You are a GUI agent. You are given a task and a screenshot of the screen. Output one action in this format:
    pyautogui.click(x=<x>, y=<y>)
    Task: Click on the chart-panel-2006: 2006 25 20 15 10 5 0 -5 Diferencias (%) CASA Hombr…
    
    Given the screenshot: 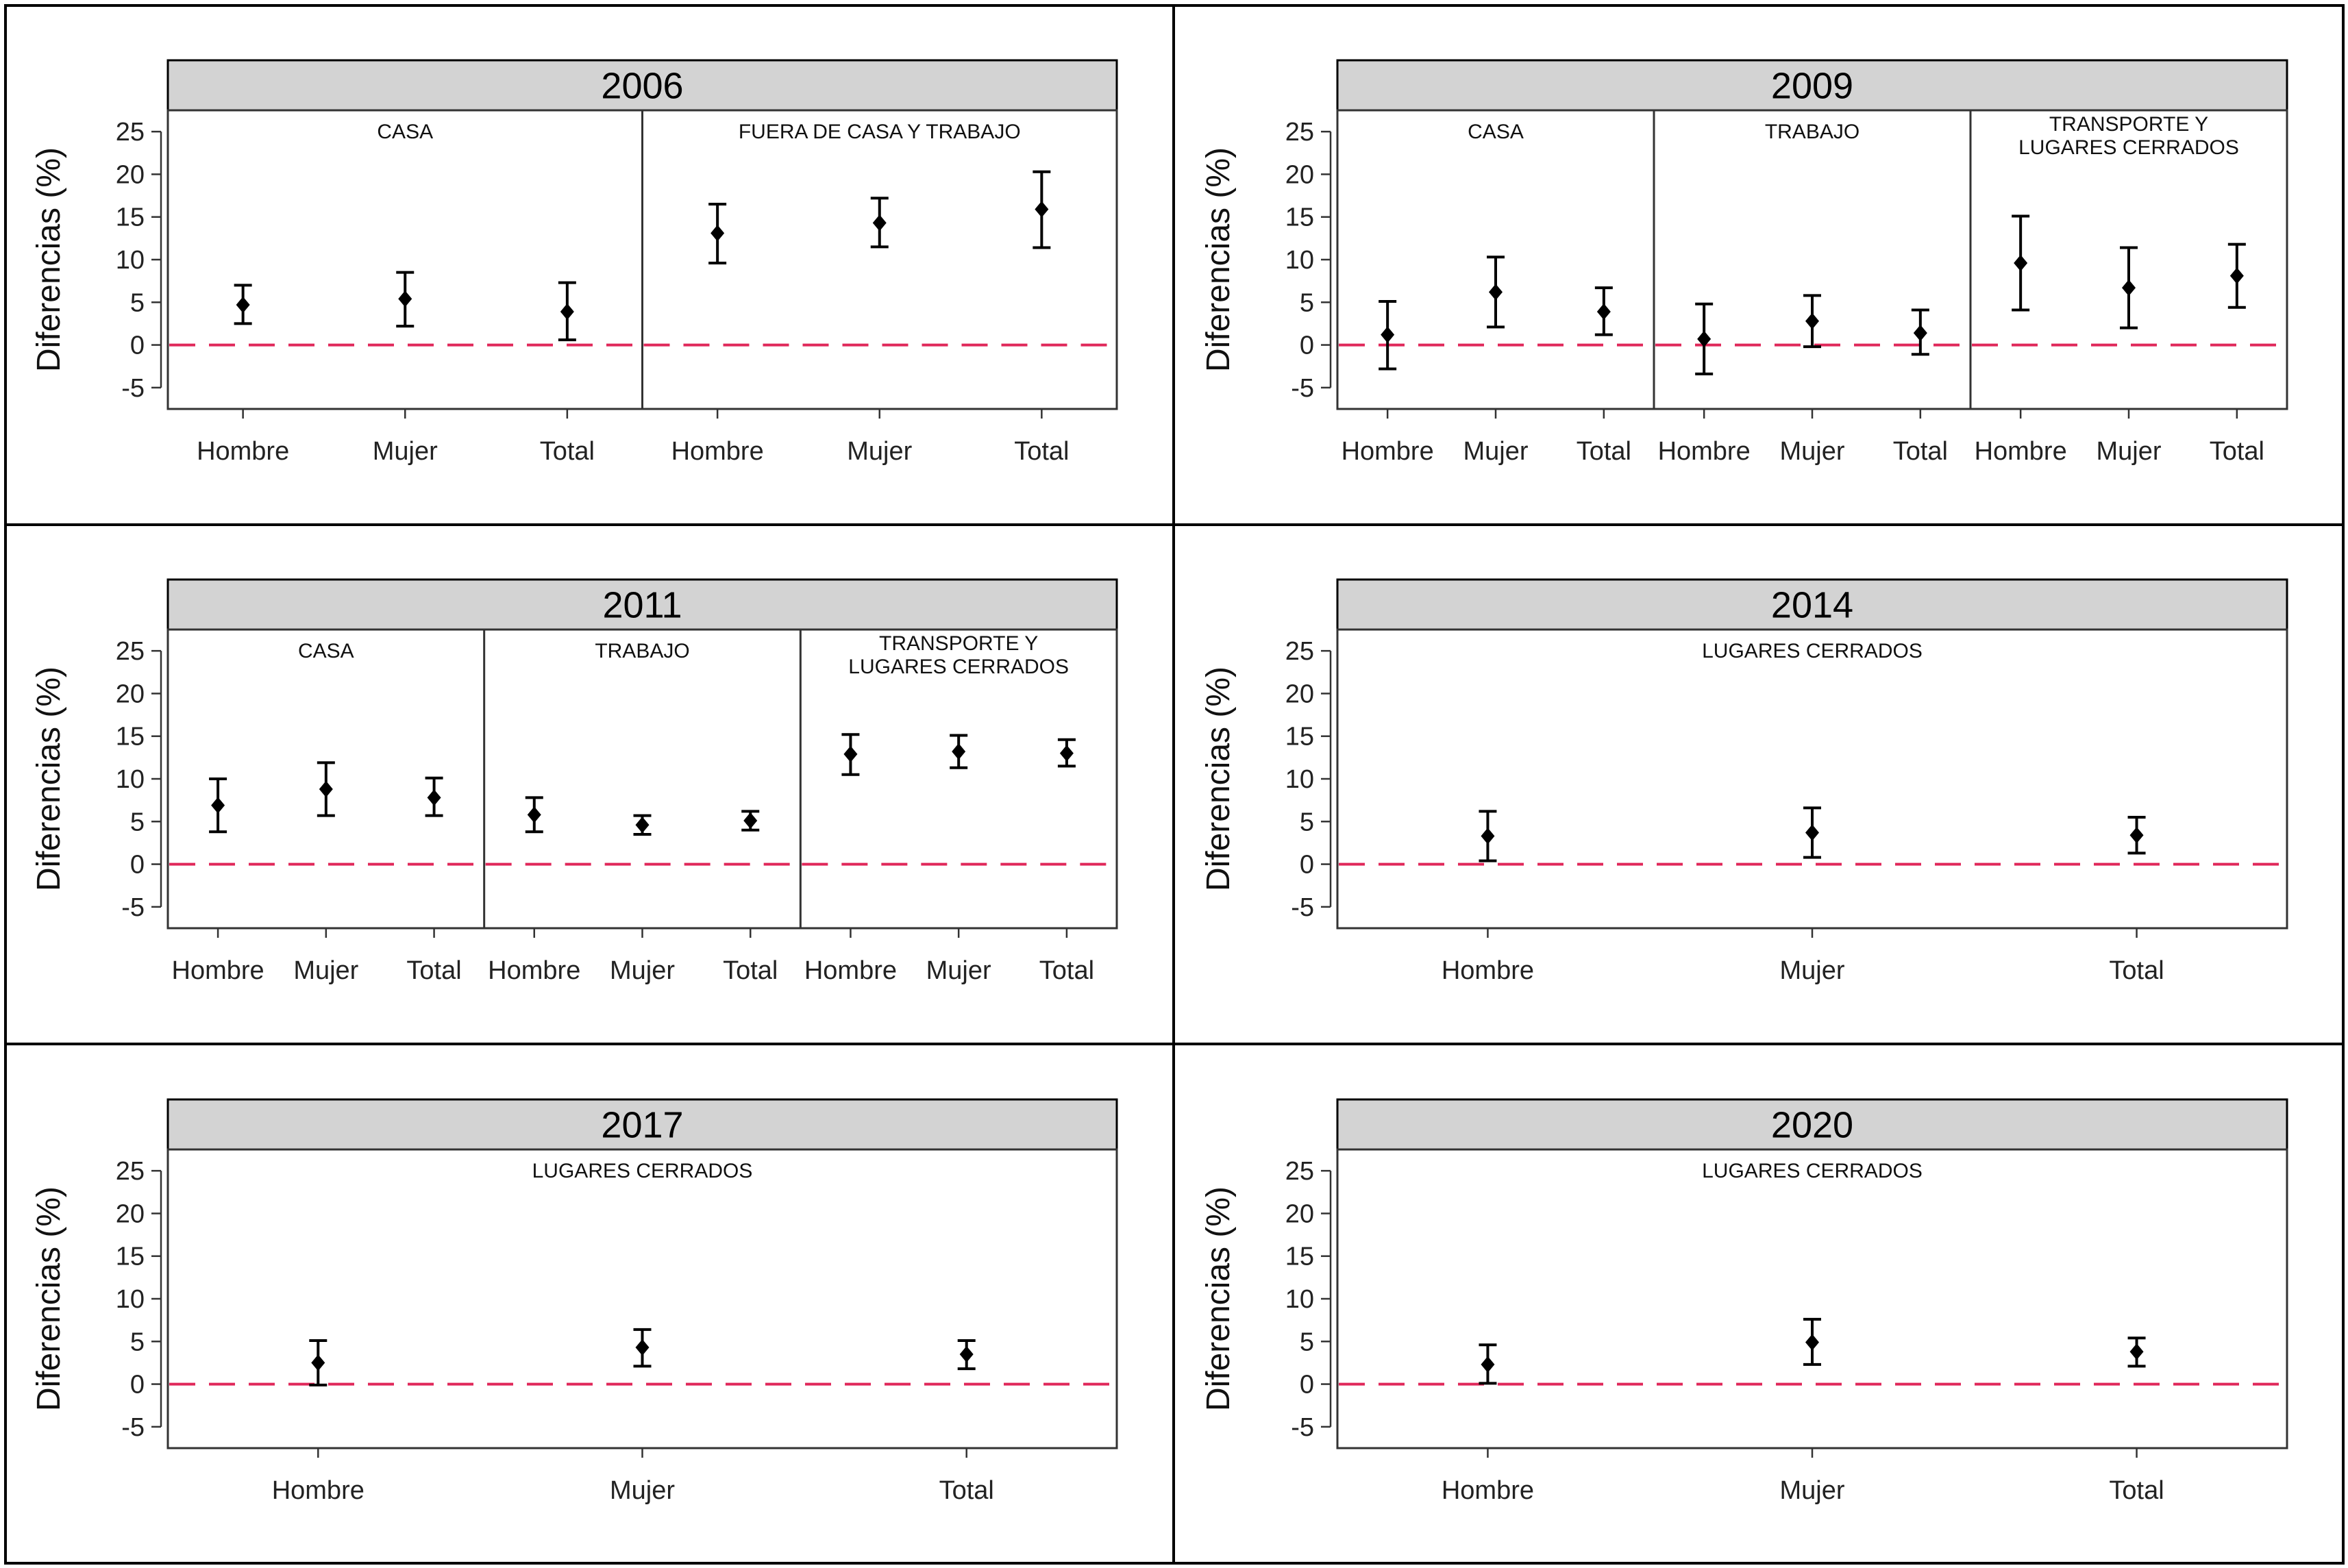 What is the action you would take?
    pyautogui.click(x=574, y=262)
    